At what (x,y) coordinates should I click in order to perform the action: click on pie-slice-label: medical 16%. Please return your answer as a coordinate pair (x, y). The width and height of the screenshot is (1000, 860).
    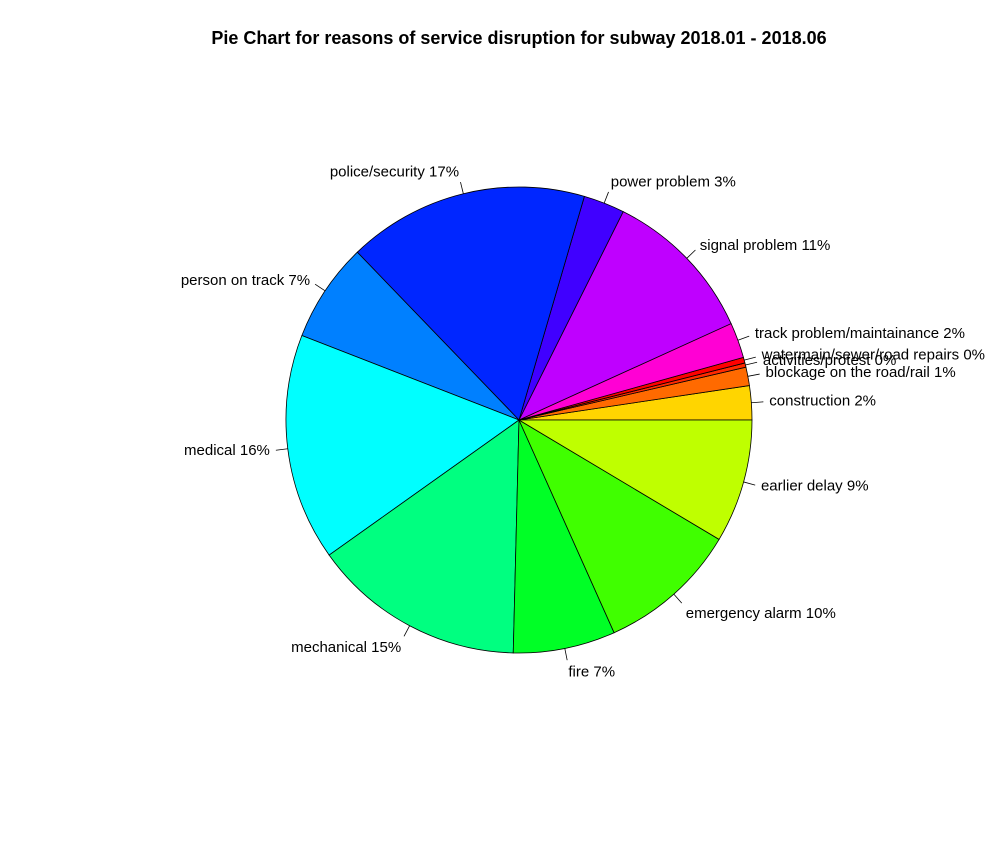
    Looking at the image, I should click on (227, 450).